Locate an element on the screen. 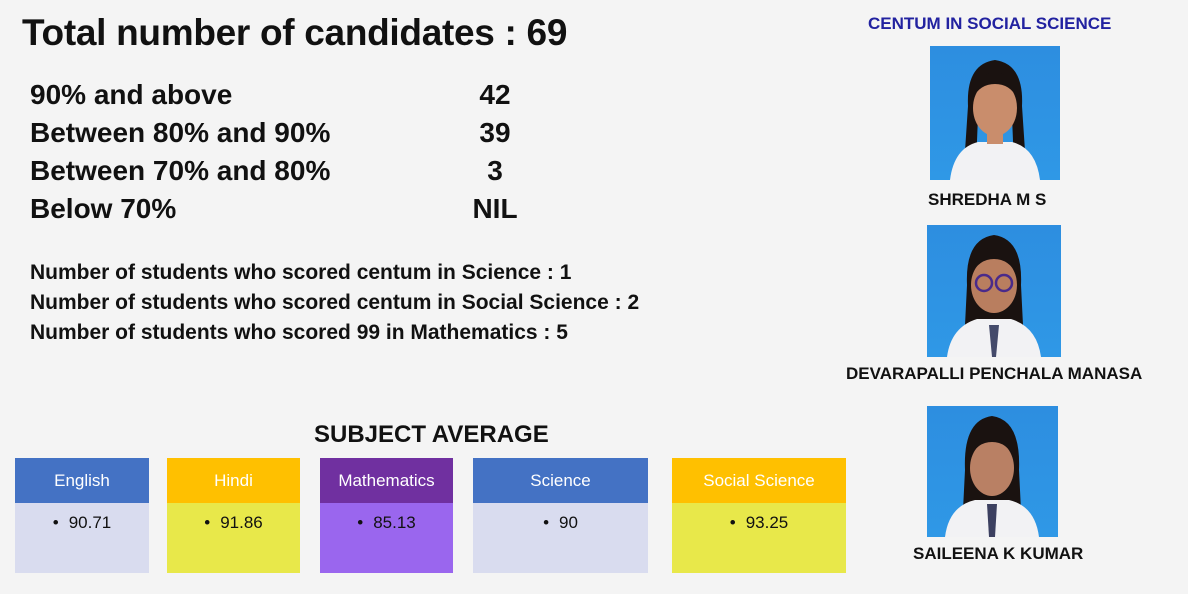 The height and width of the screenshot is (594, 1188). subject-name: Hindi is located at coordinates (233, 480).